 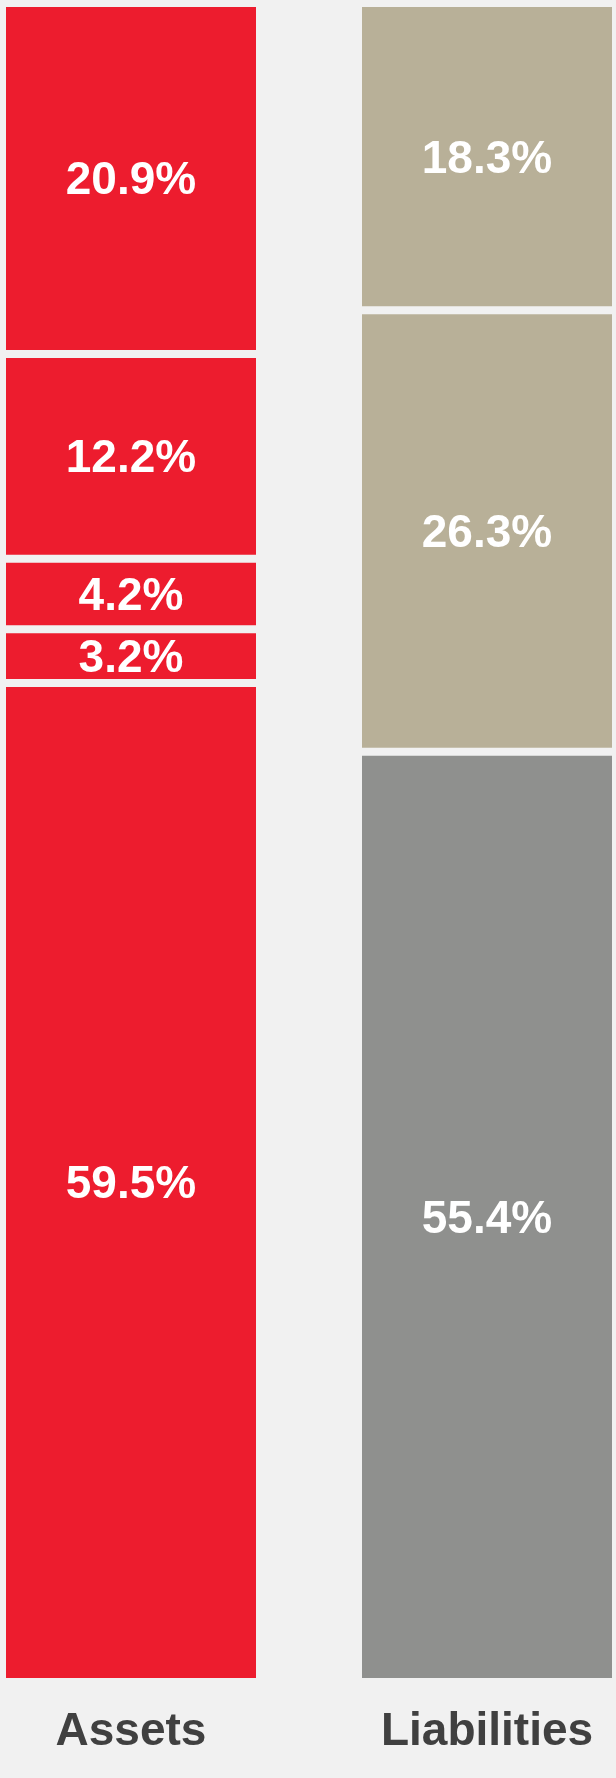 I want to click on x-tick-label: Assets, so click(x=131, y=1729).